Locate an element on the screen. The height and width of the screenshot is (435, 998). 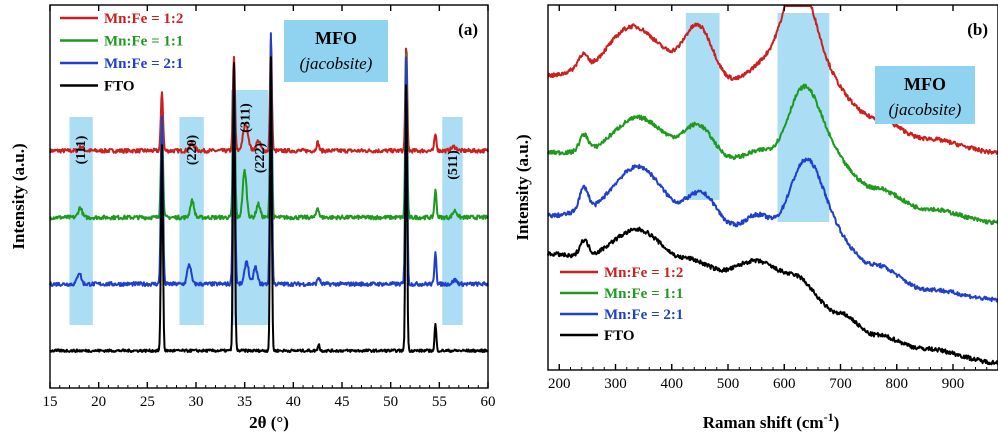
x-axis-label-end: ) is located at coordinates (837, 422).